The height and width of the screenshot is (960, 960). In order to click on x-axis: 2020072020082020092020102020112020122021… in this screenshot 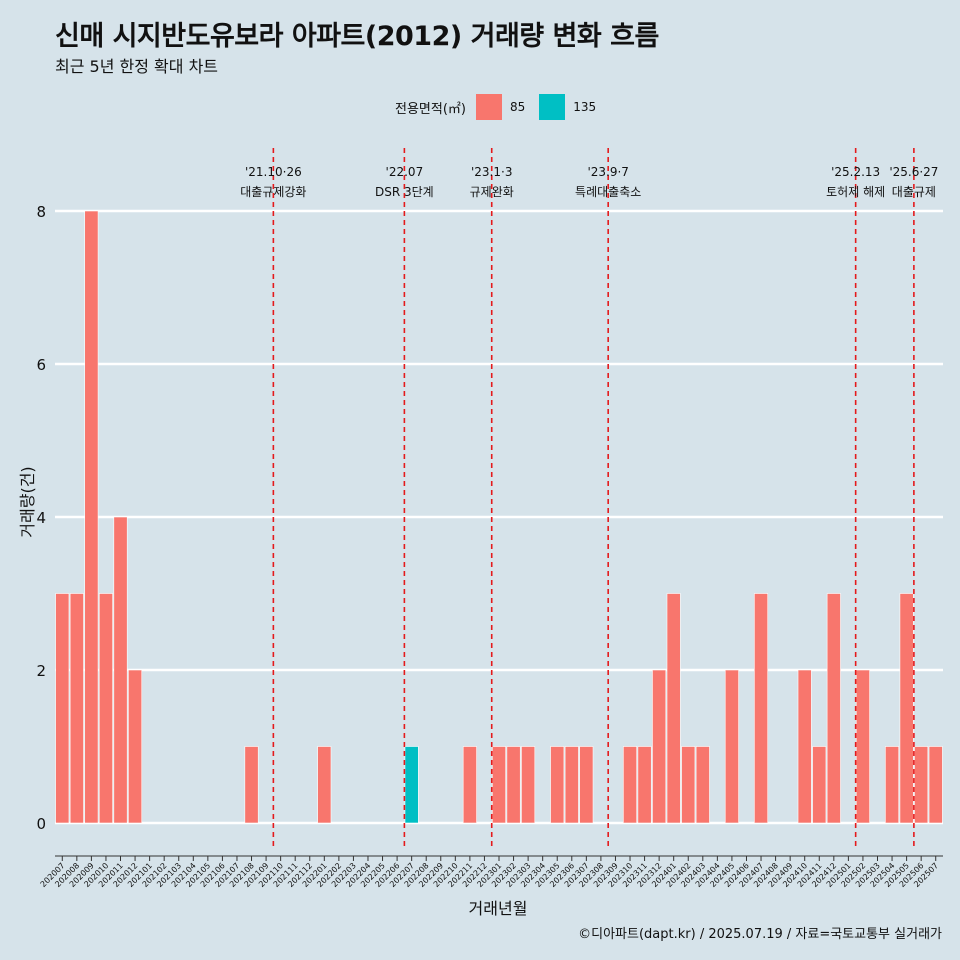, I will do `click(491, 872)`.